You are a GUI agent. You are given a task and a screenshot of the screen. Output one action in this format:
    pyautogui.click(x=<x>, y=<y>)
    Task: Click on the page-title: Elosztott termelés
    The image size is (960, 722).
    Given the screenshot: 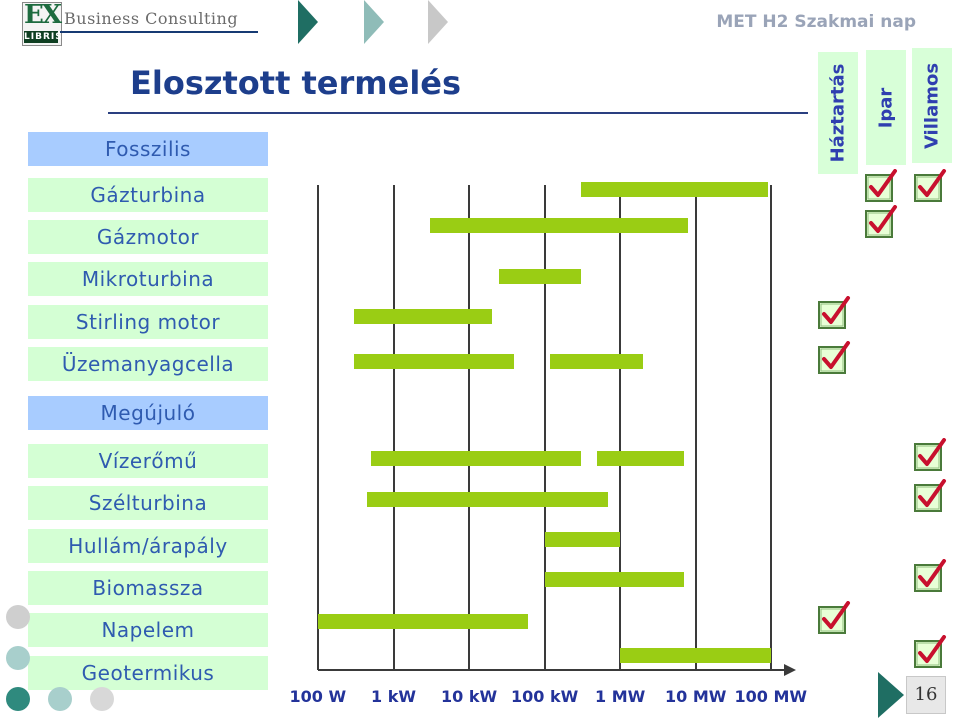 What is the action you would take?
    pyautogui.click(x=296, y=83)
    